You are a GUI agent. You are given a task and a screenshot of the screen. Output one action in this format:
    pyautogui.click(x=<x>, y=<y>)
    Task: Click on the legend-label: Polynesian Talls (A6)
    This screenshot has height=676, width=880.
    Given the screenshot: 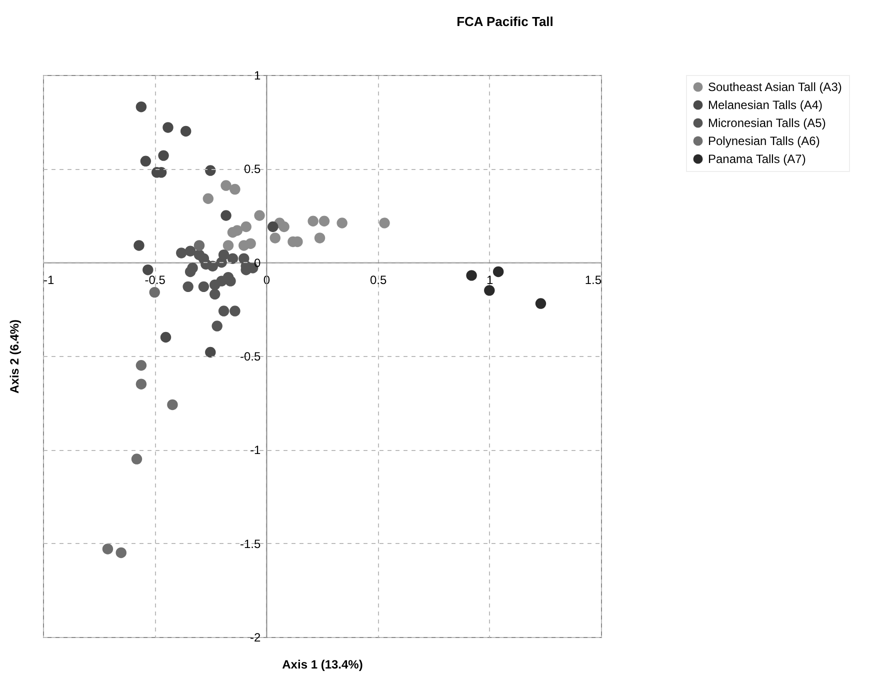 What is the action you would take?
    pyautogui.click(x=764, y=141)
    